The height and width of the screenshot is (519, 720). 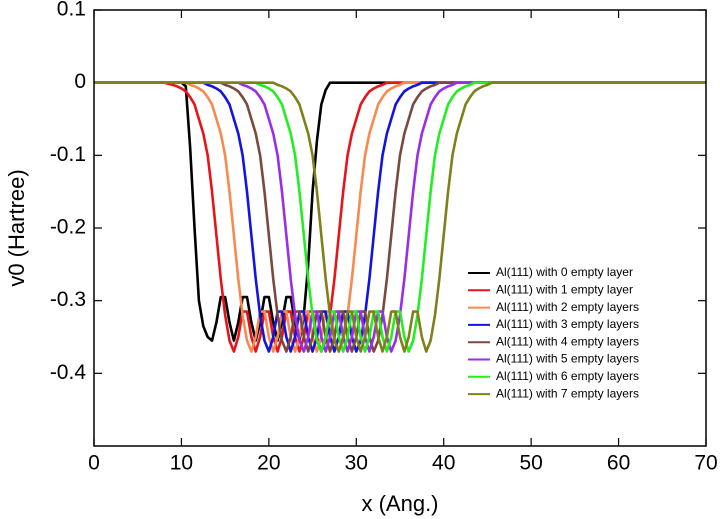 What do you see at coordinates (567, 307) in the screenshot?
I see `legend-label: Al(111) with 2 empty layers` at bounding box center [567, 307].